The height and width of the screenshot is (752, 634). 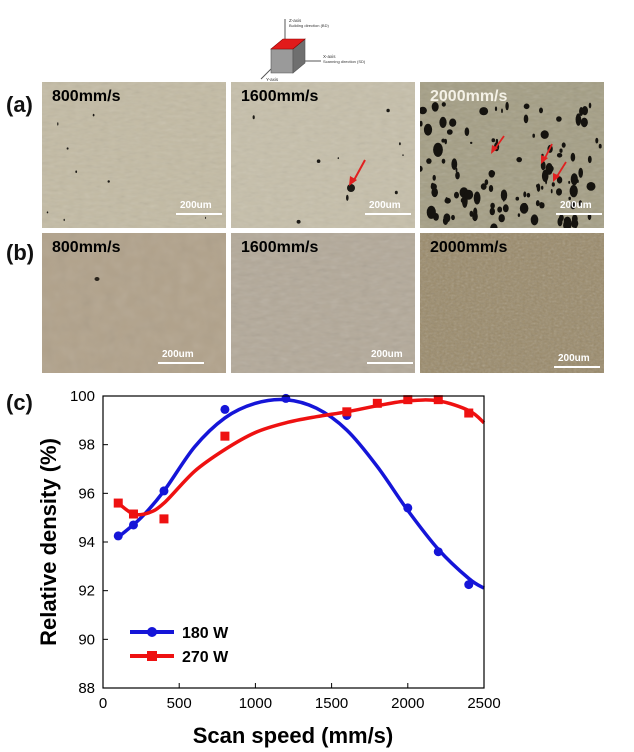 What do you see at coordinates (293, 735) in the screenshot?
I see `x-axis-title: Scan speed (mm/s)` at bounding box center [293, 735].